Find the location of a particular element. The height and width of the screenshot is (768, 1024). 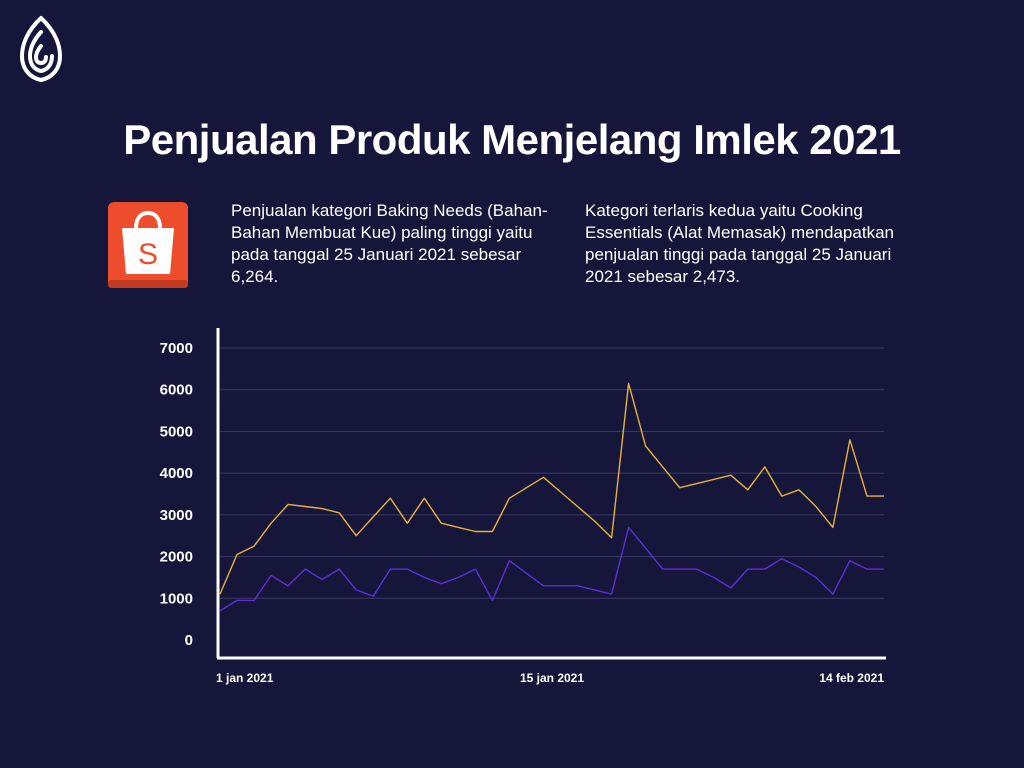

shop-letter: S is located at coordinates (148, 254).